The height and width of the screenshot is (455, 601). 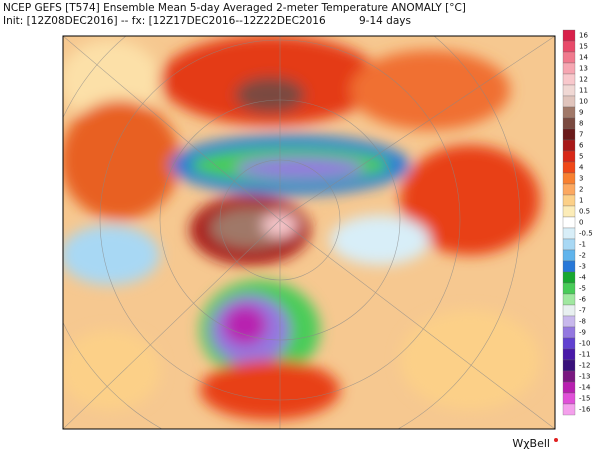 I want to click on colorbar-label: 14, so click(x=583, y=58).